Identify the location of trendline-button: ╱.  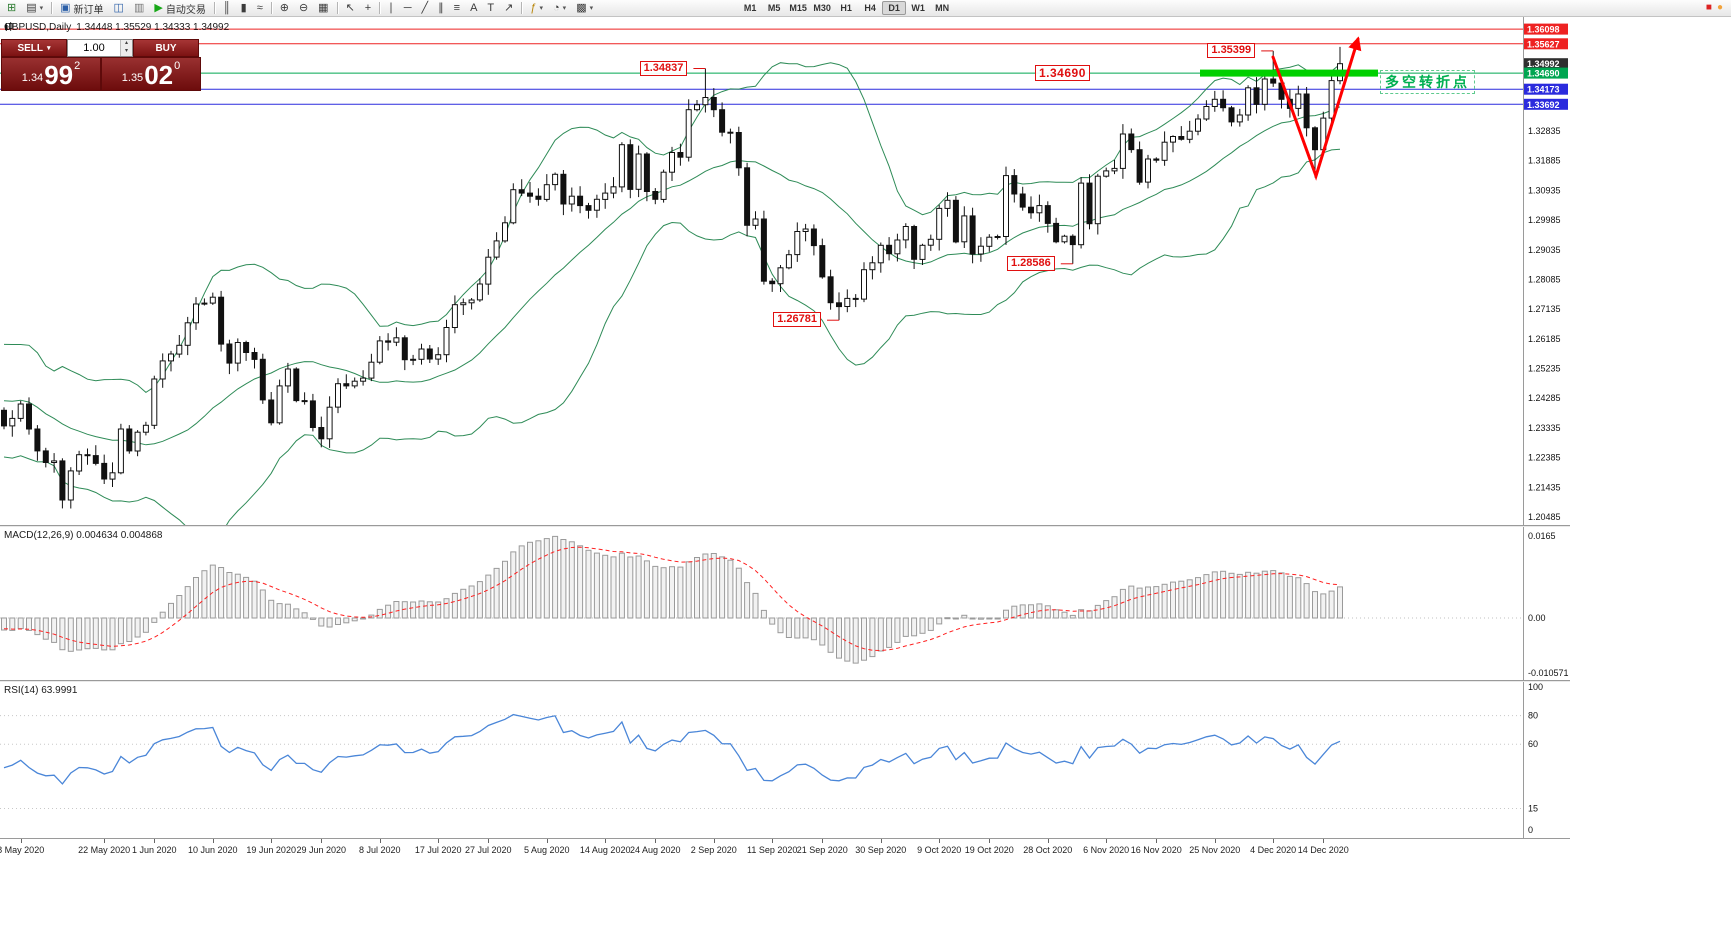
(425, 8).